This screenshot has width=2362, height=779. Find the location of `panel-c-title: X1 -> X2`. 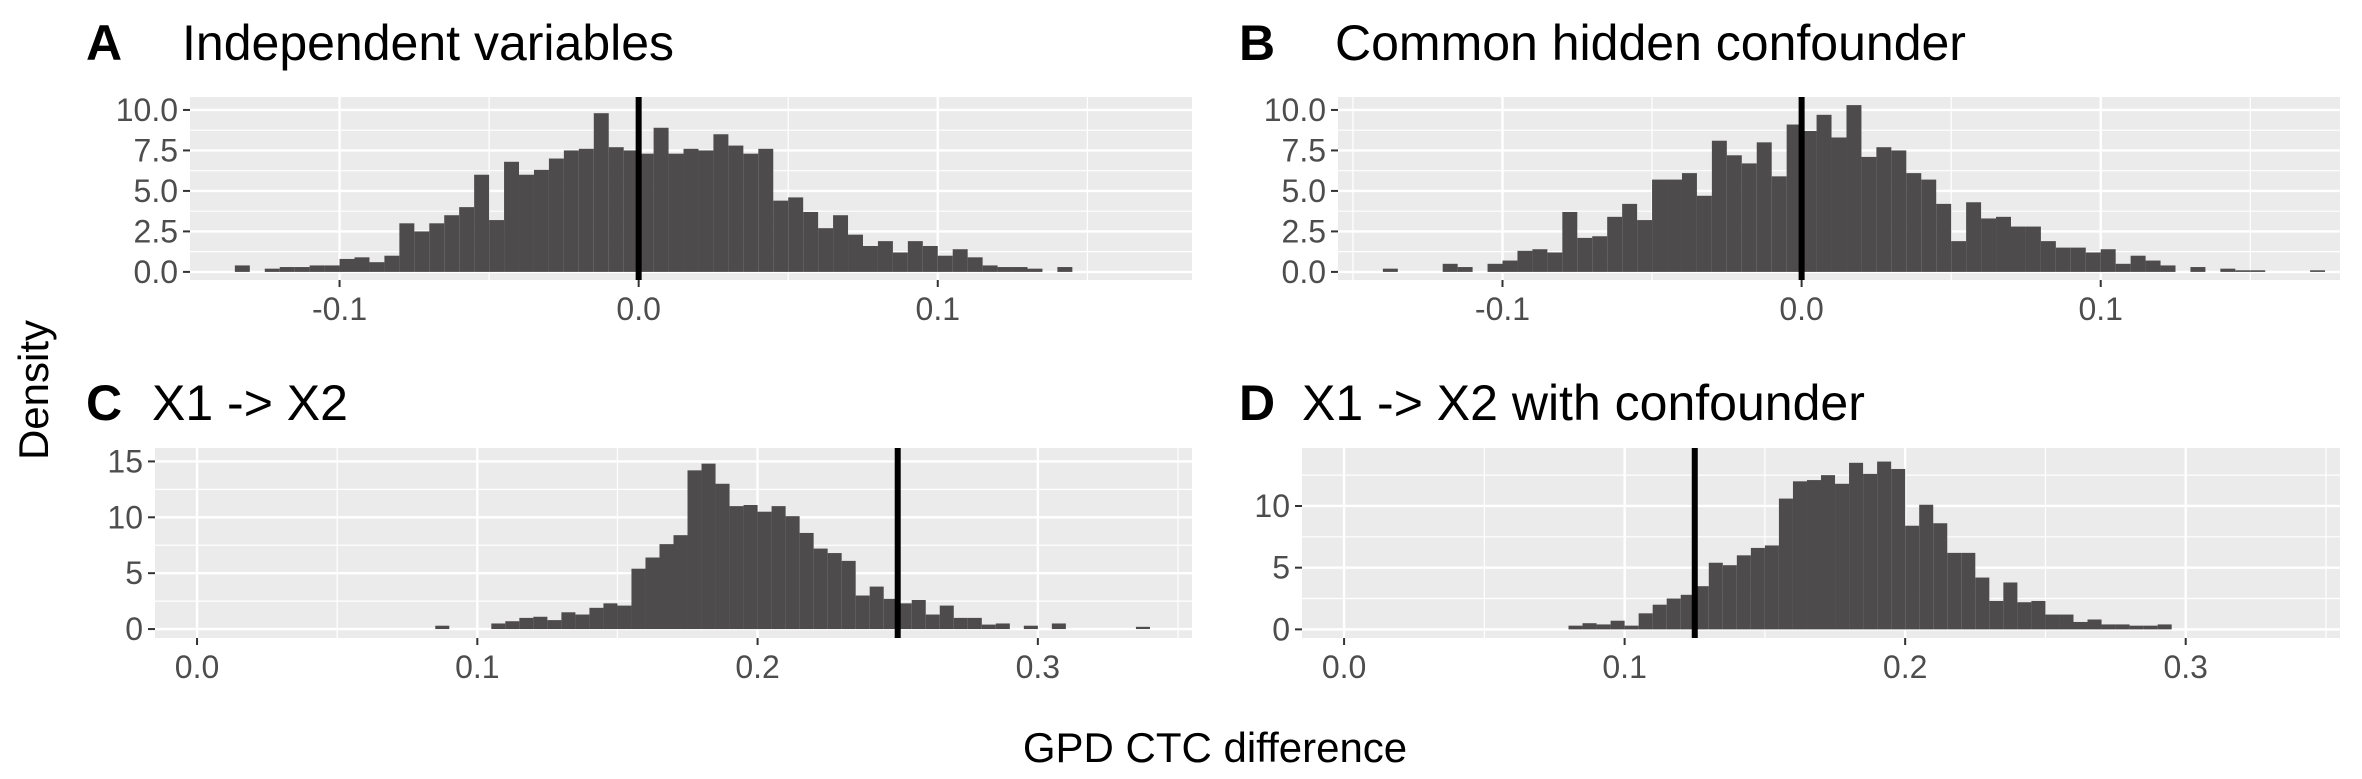

panel-c-title: X1 -> X2 is located at coordinates (250, 403).